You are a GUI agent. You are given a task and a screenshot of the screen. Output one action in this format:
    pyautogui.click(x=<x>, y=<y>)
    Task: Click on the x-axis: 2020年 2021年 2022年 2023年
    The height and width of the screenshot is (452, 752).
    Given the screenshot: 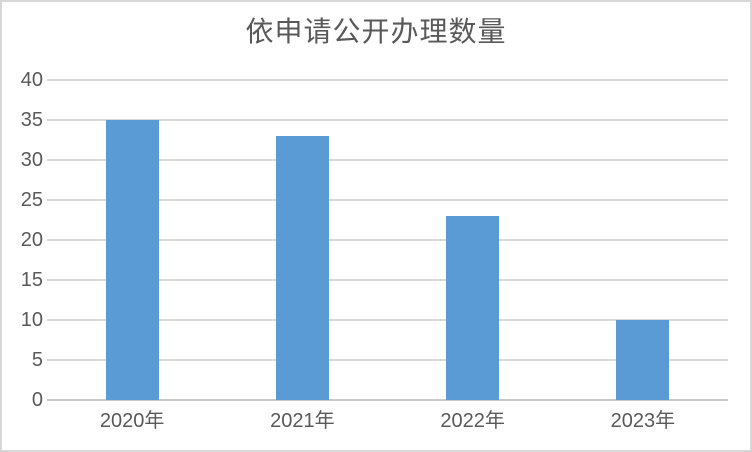 What is the action you would take?
    pyautogui.click(x=387, y=421)
    